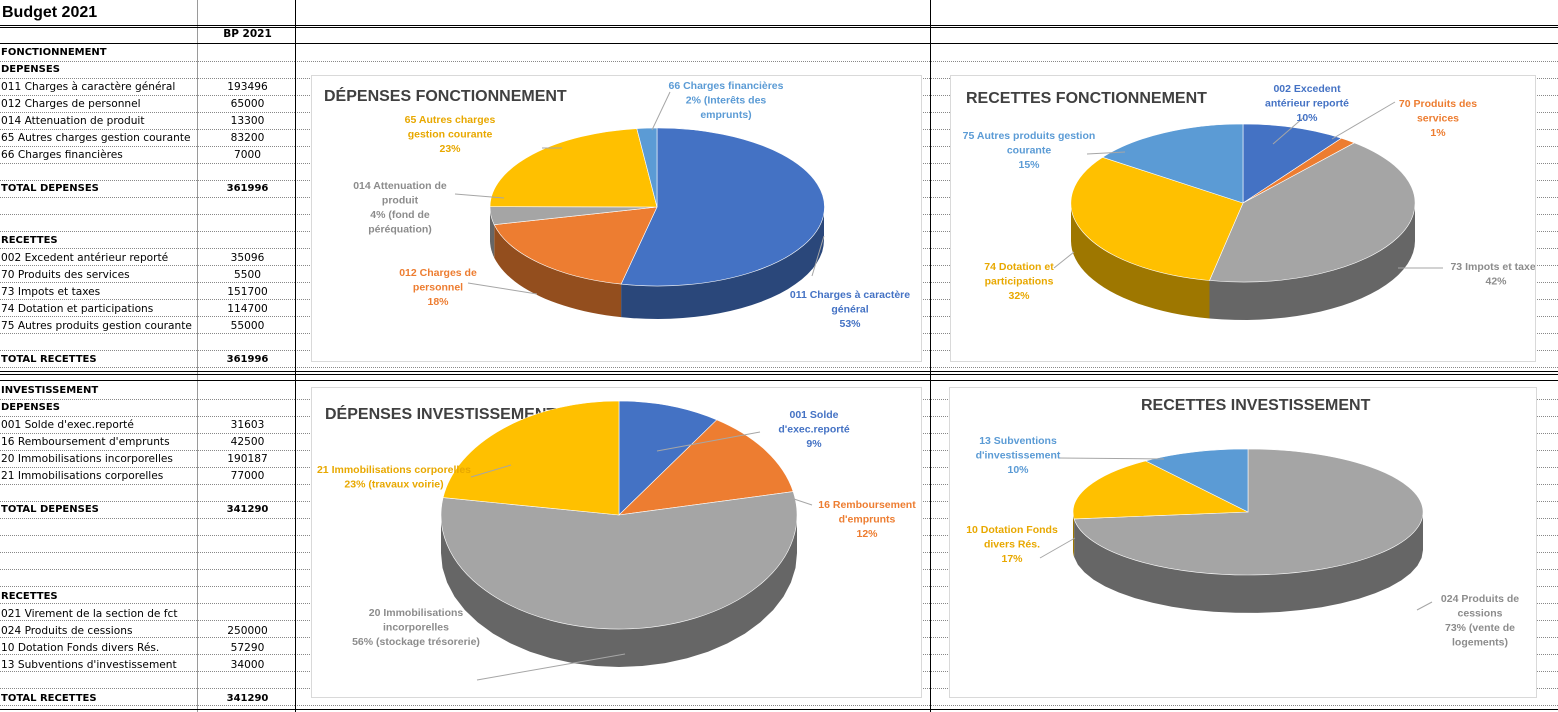  What do you see at coordinates (147, 360) in the screenshot?
I see `total-row: TOTAL RECETTES 361996` at bounding box center [147, 360].